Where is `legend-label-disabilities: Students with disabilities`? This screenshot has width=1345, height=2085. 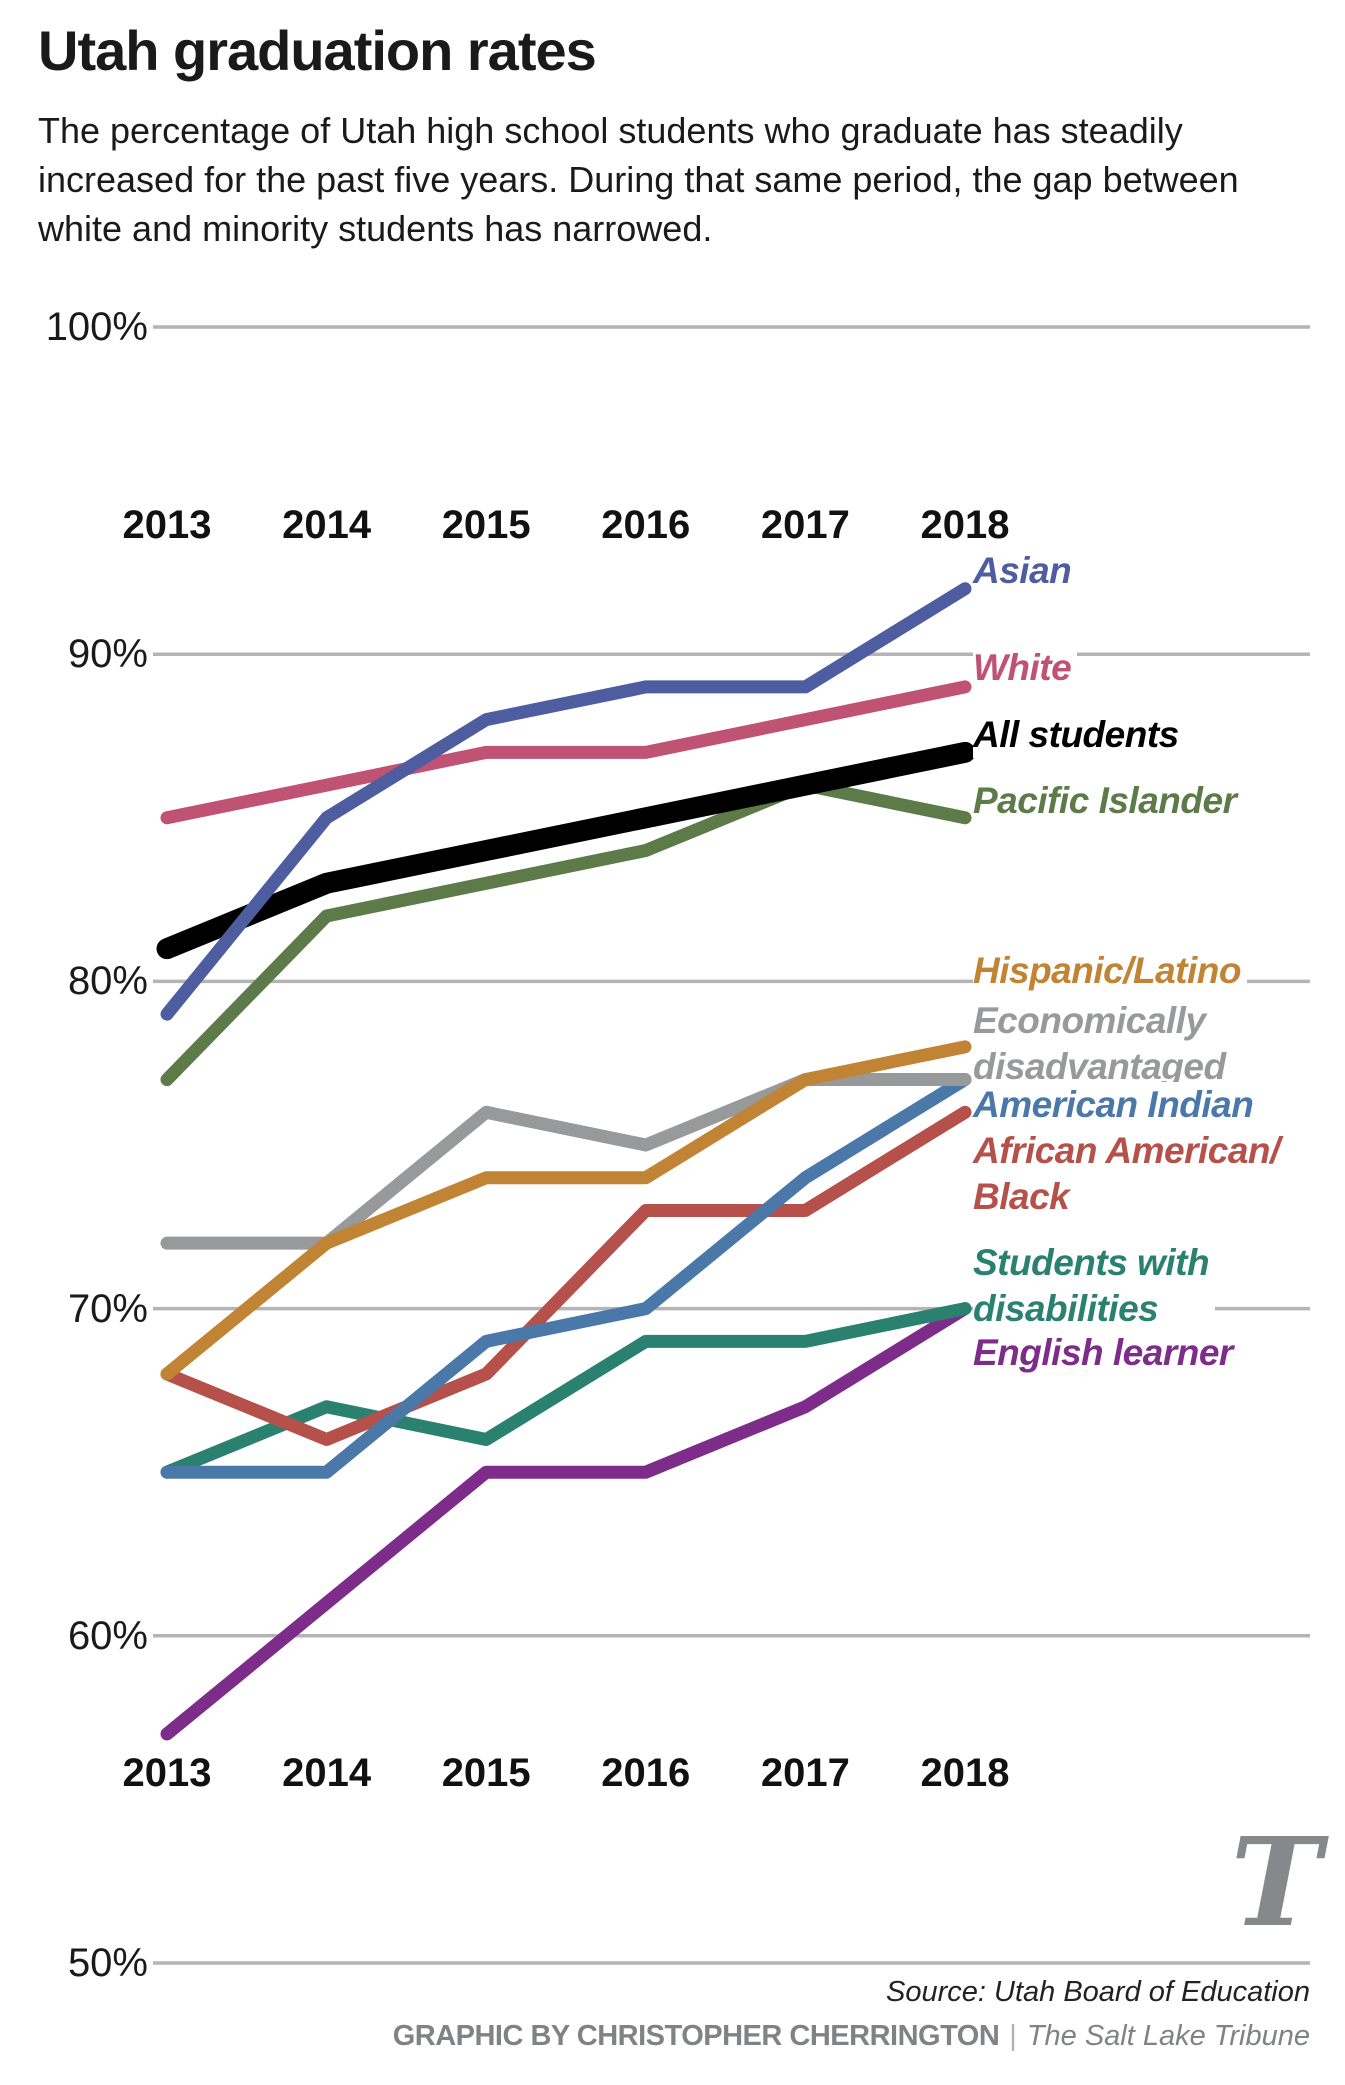 legend-label-disabilities: Students with disabilities is located at coordinates (1094, 1286).